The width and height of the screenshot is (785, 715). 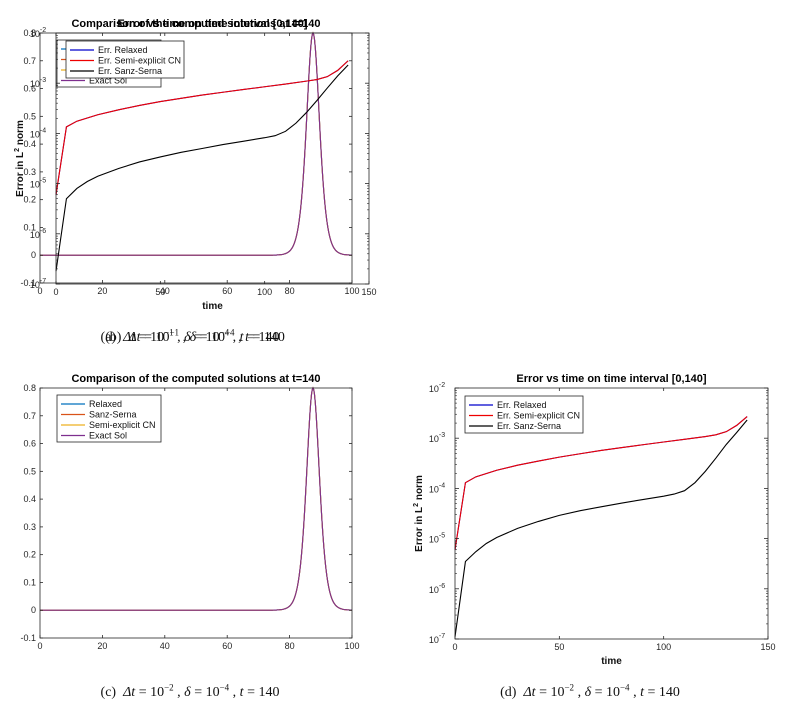 What do you see at coordinates (190, 336) in the screenshot?
I see `caption-a: (a) Δt = 10−1 , δ = 10−4 , t = 140` at bounding box center [190, 336].